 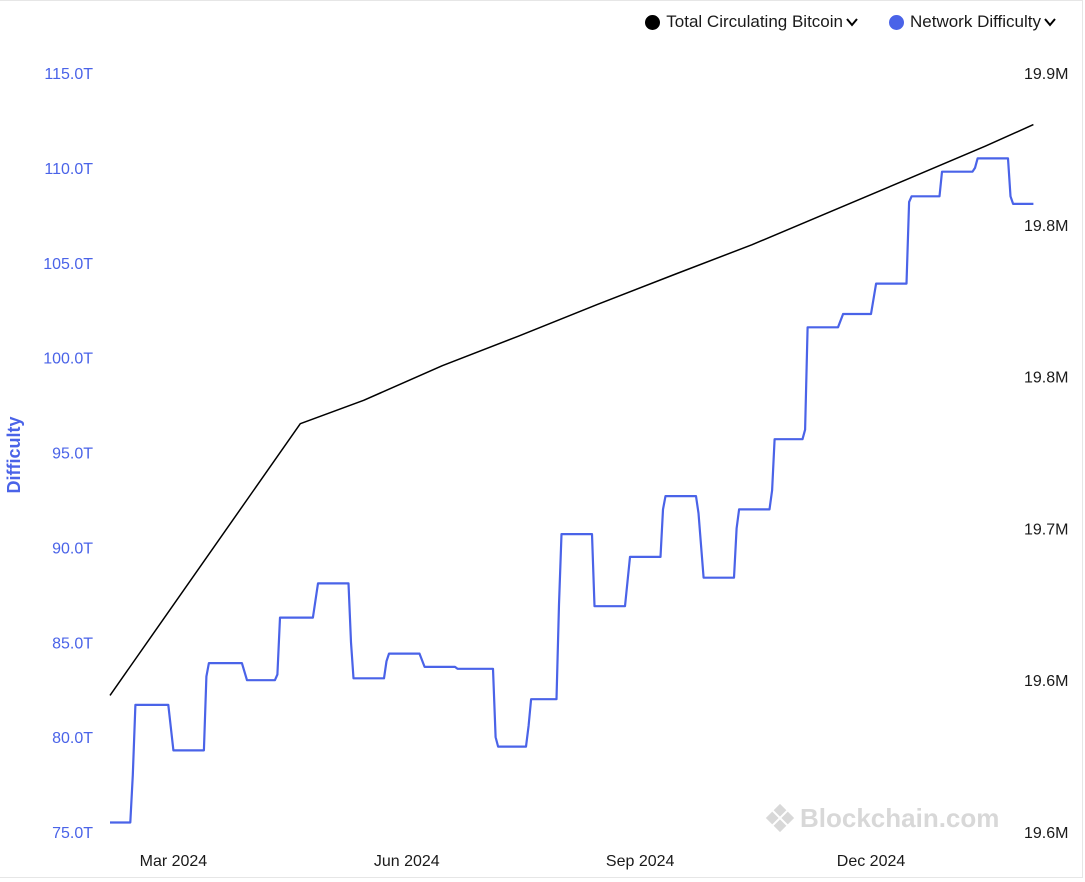 What do you see at coordinates (14, 454) in the screenshot?
I see `y-axis-label: Difficulty` at bounding box center [14, 454].